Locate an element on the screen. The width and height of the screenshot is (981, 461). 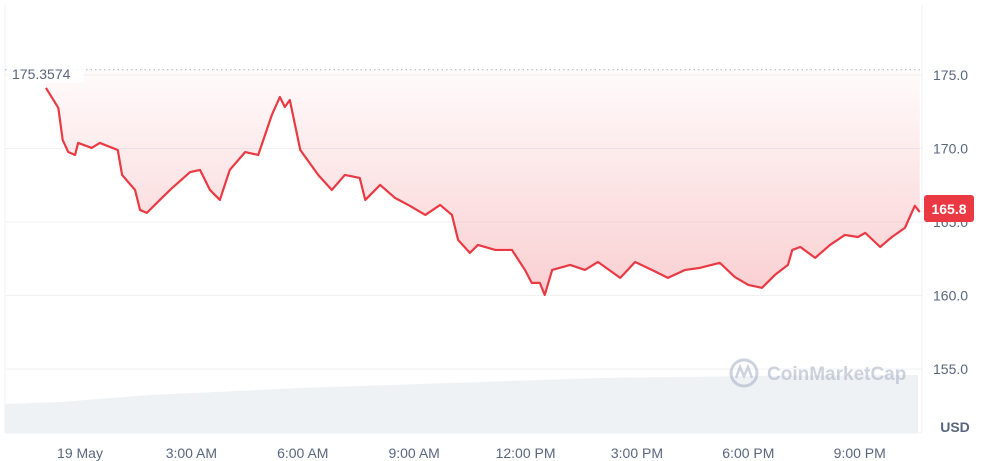
x-tick-label: 3:00 PM is located at coordinates (637, 453).